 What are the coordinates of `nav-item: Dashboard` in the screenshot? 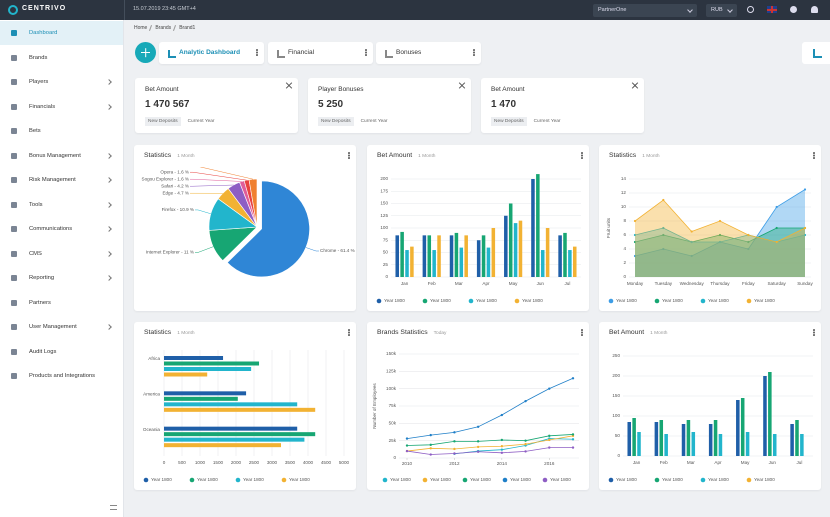 It's located at (61, 33).